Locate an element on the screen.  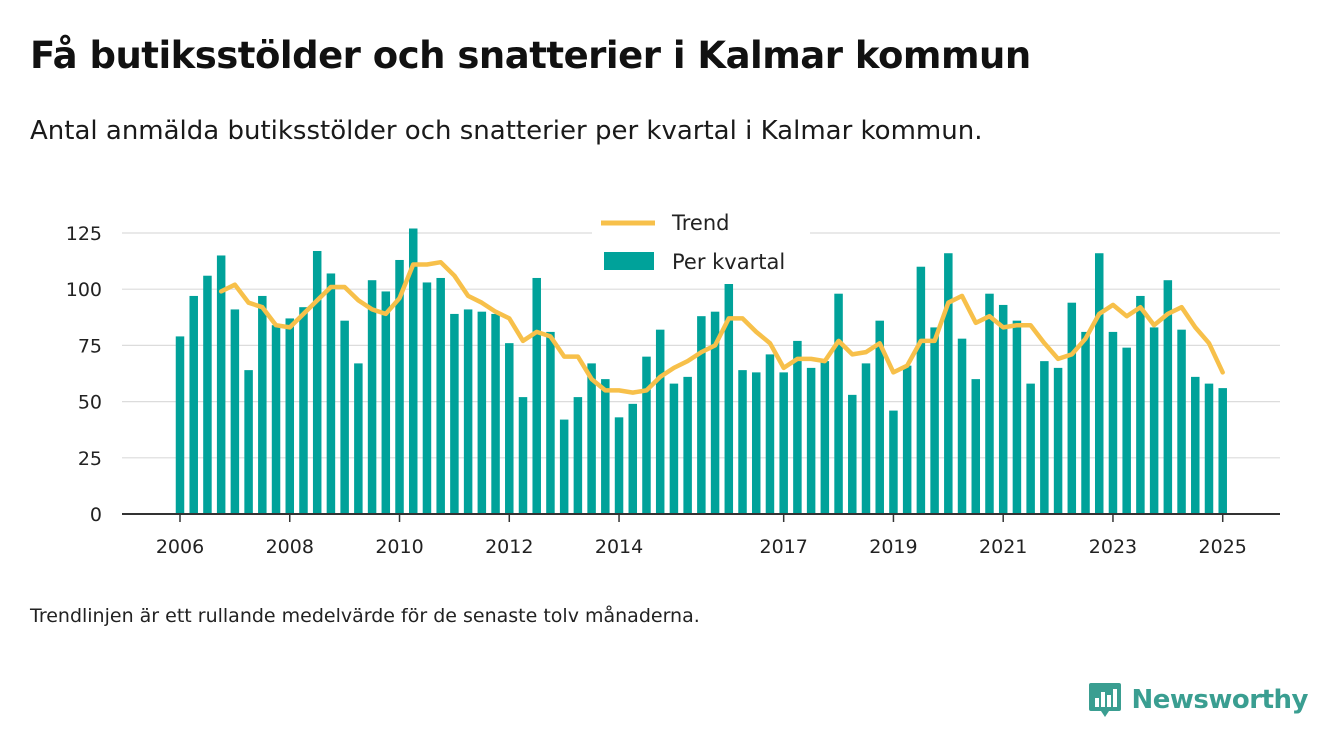
legend-bar-label: Per kvartal is located at coordinates (728, 262).